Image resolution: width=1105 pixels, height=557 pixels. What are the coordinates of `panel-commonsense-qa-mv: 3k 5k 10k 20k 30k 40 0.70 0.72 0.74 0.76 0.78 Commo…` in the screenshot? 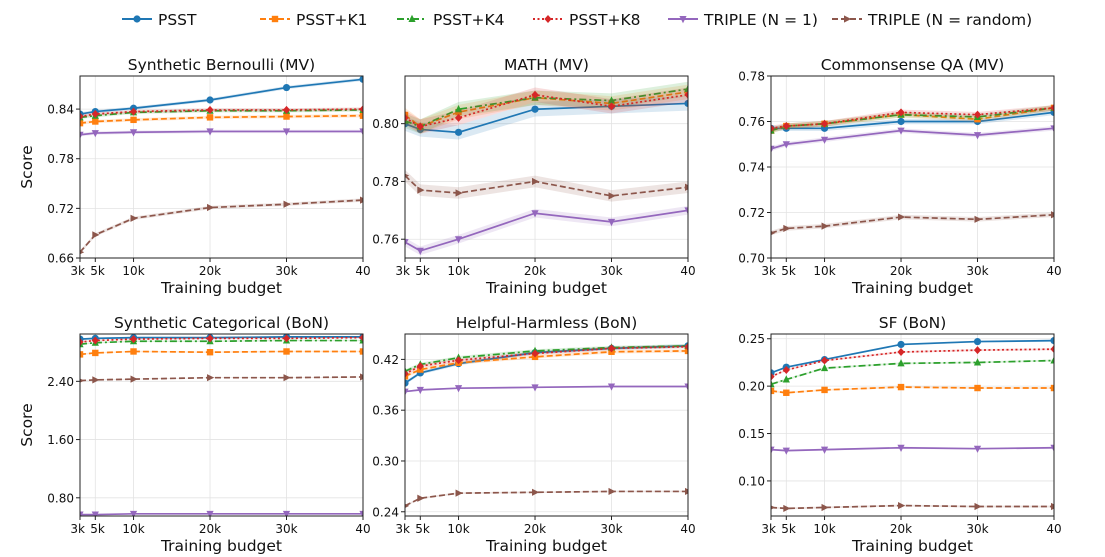 It's located at (899, 176).